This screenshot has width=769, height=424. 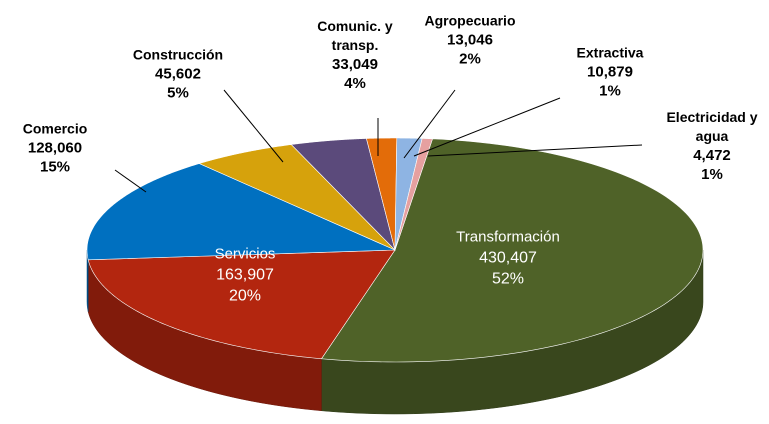 What do you see at coordinates (245, 296) in the screenshot?
I see `percent-label: 20%` at bounding box center [245, 296].